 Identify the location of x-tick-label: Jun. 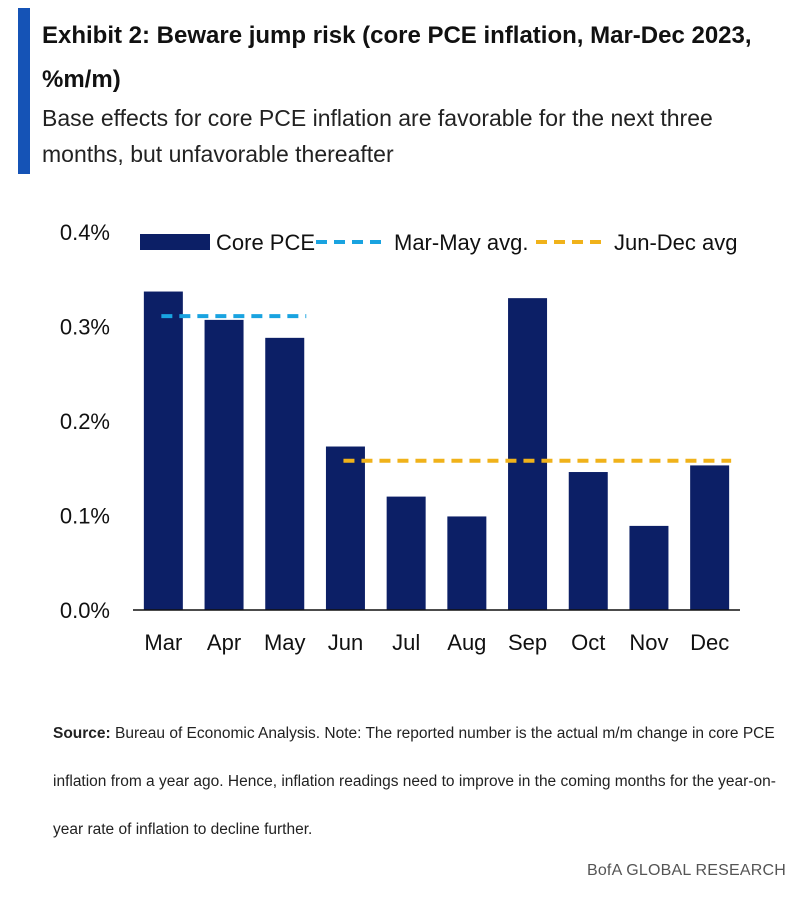
(345, 642).